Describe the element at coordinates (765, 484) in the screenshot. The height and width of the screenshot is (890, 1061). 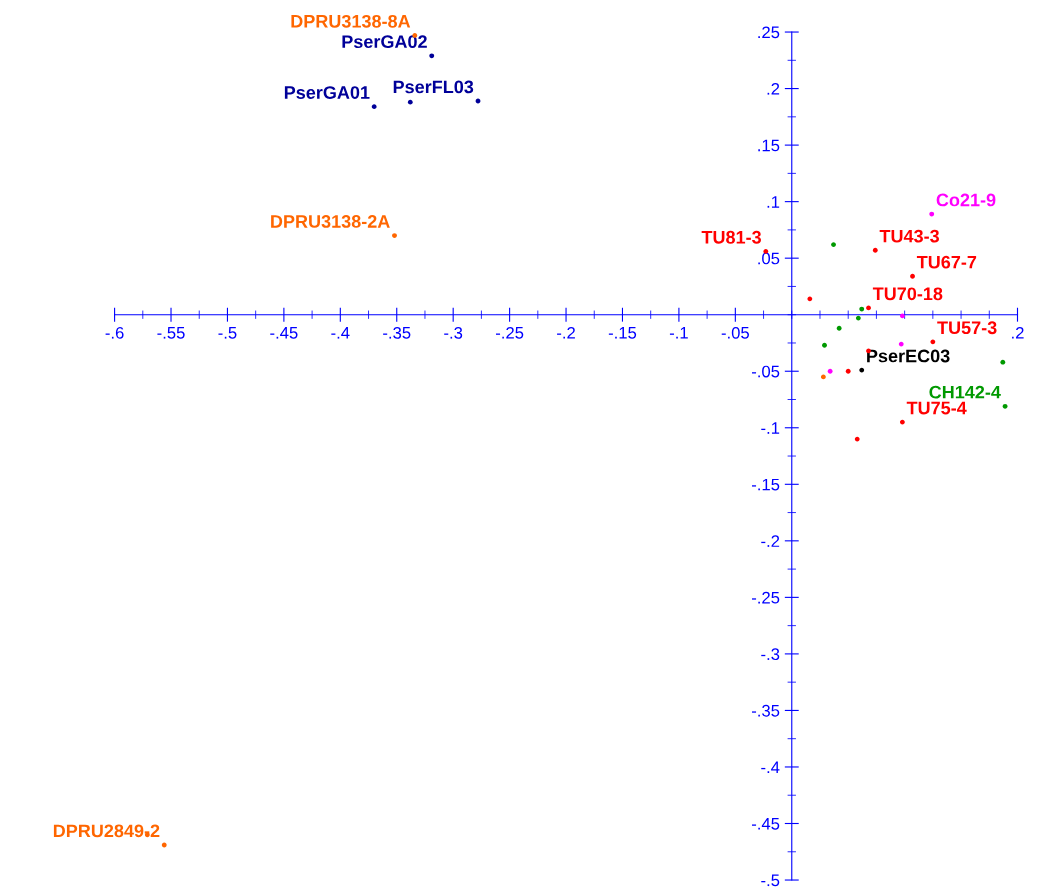
I see `y-tick-label: -.15` at that location.